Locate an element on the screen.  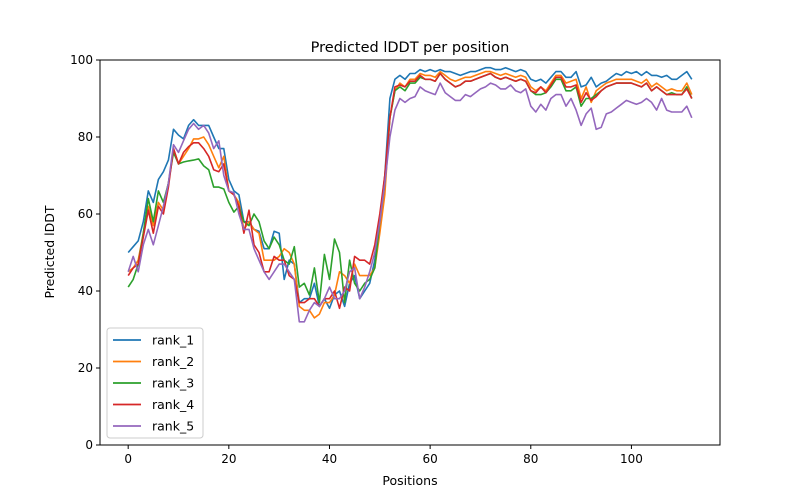
legend-label: rank_5 is located at coordinates (173, 426).